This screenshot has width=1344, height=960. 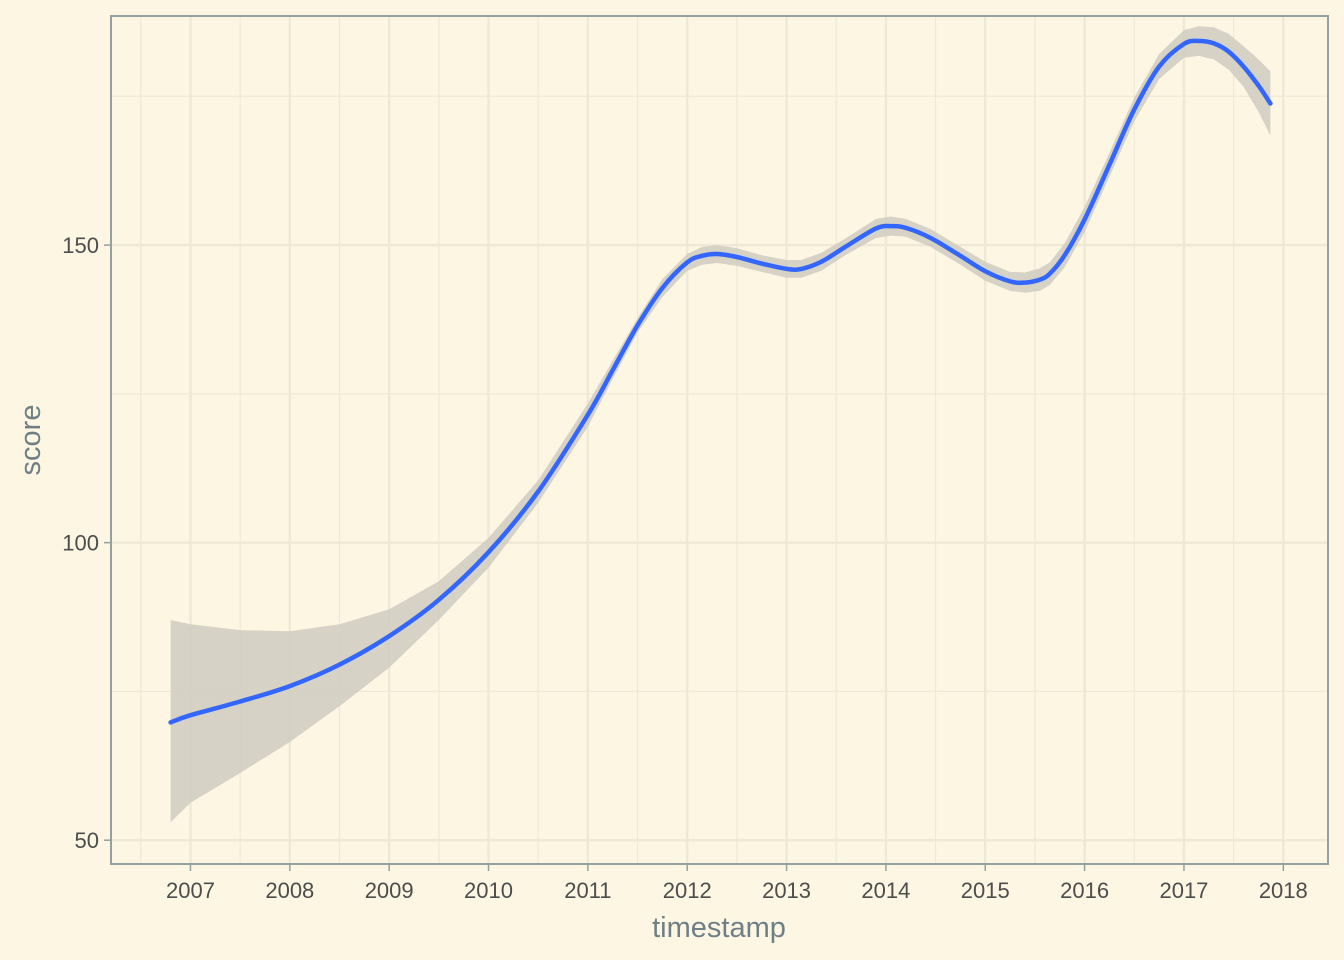 What do you see at coordinates (1283, 890) in the screenshot?
I see `x-tick-label: 2018` at bounding box center [1283, 890].